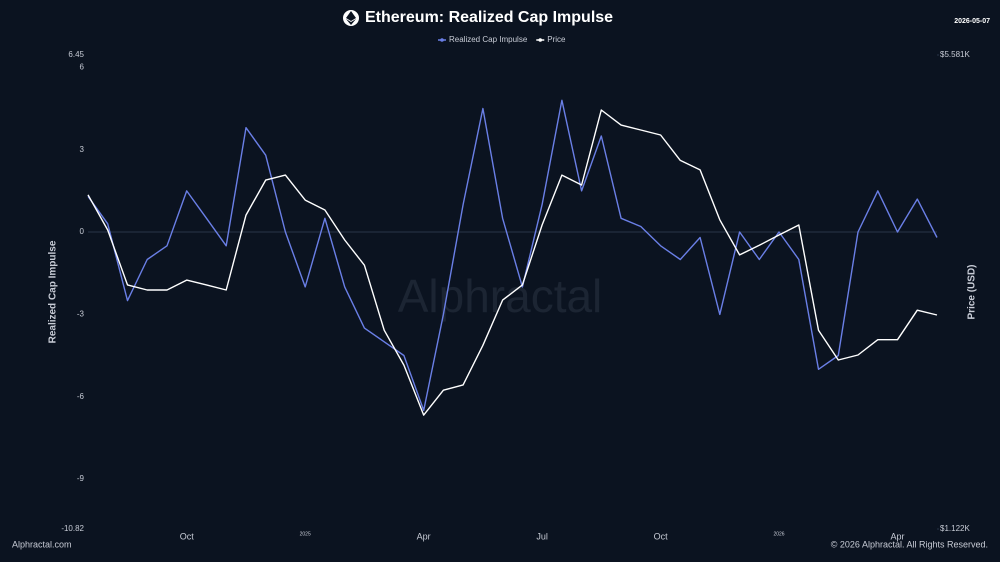  I want to click on y-tick-label: -3, so click(81, 313).